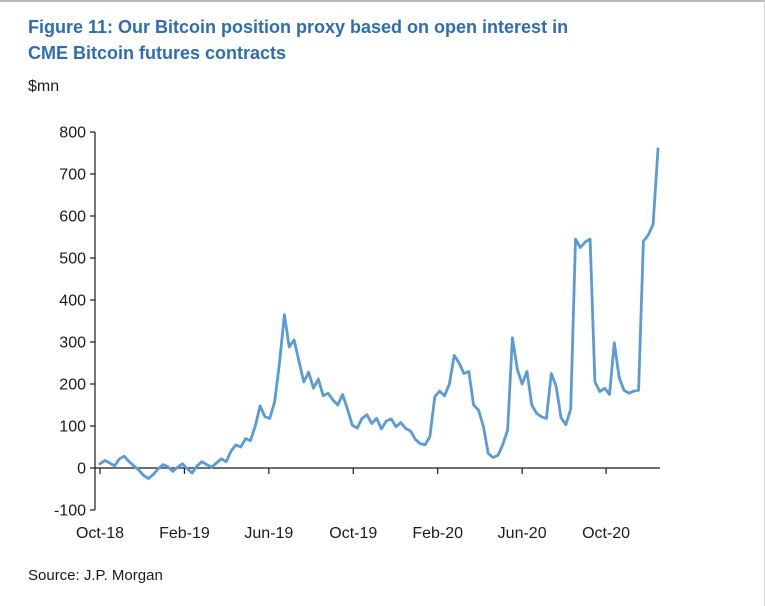  What do you see at coordinates (268, 533) in the screenshot?
I see `x-tick-label: Jun-19` at bounding box center [268, 533].